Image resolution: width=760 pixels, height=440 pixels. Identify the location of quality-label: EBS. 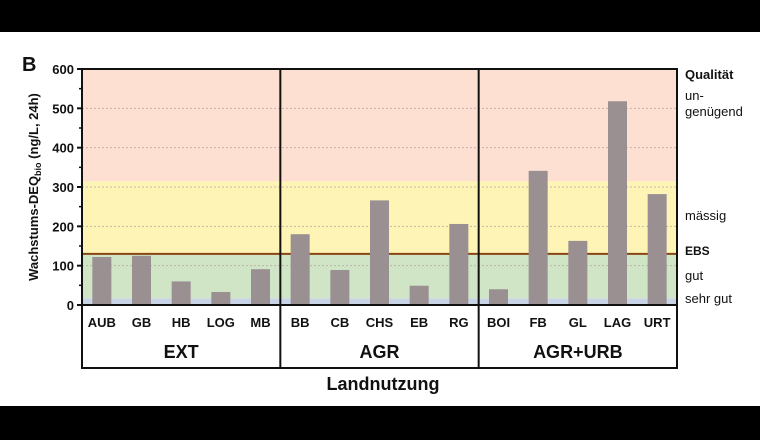
(697, 251).